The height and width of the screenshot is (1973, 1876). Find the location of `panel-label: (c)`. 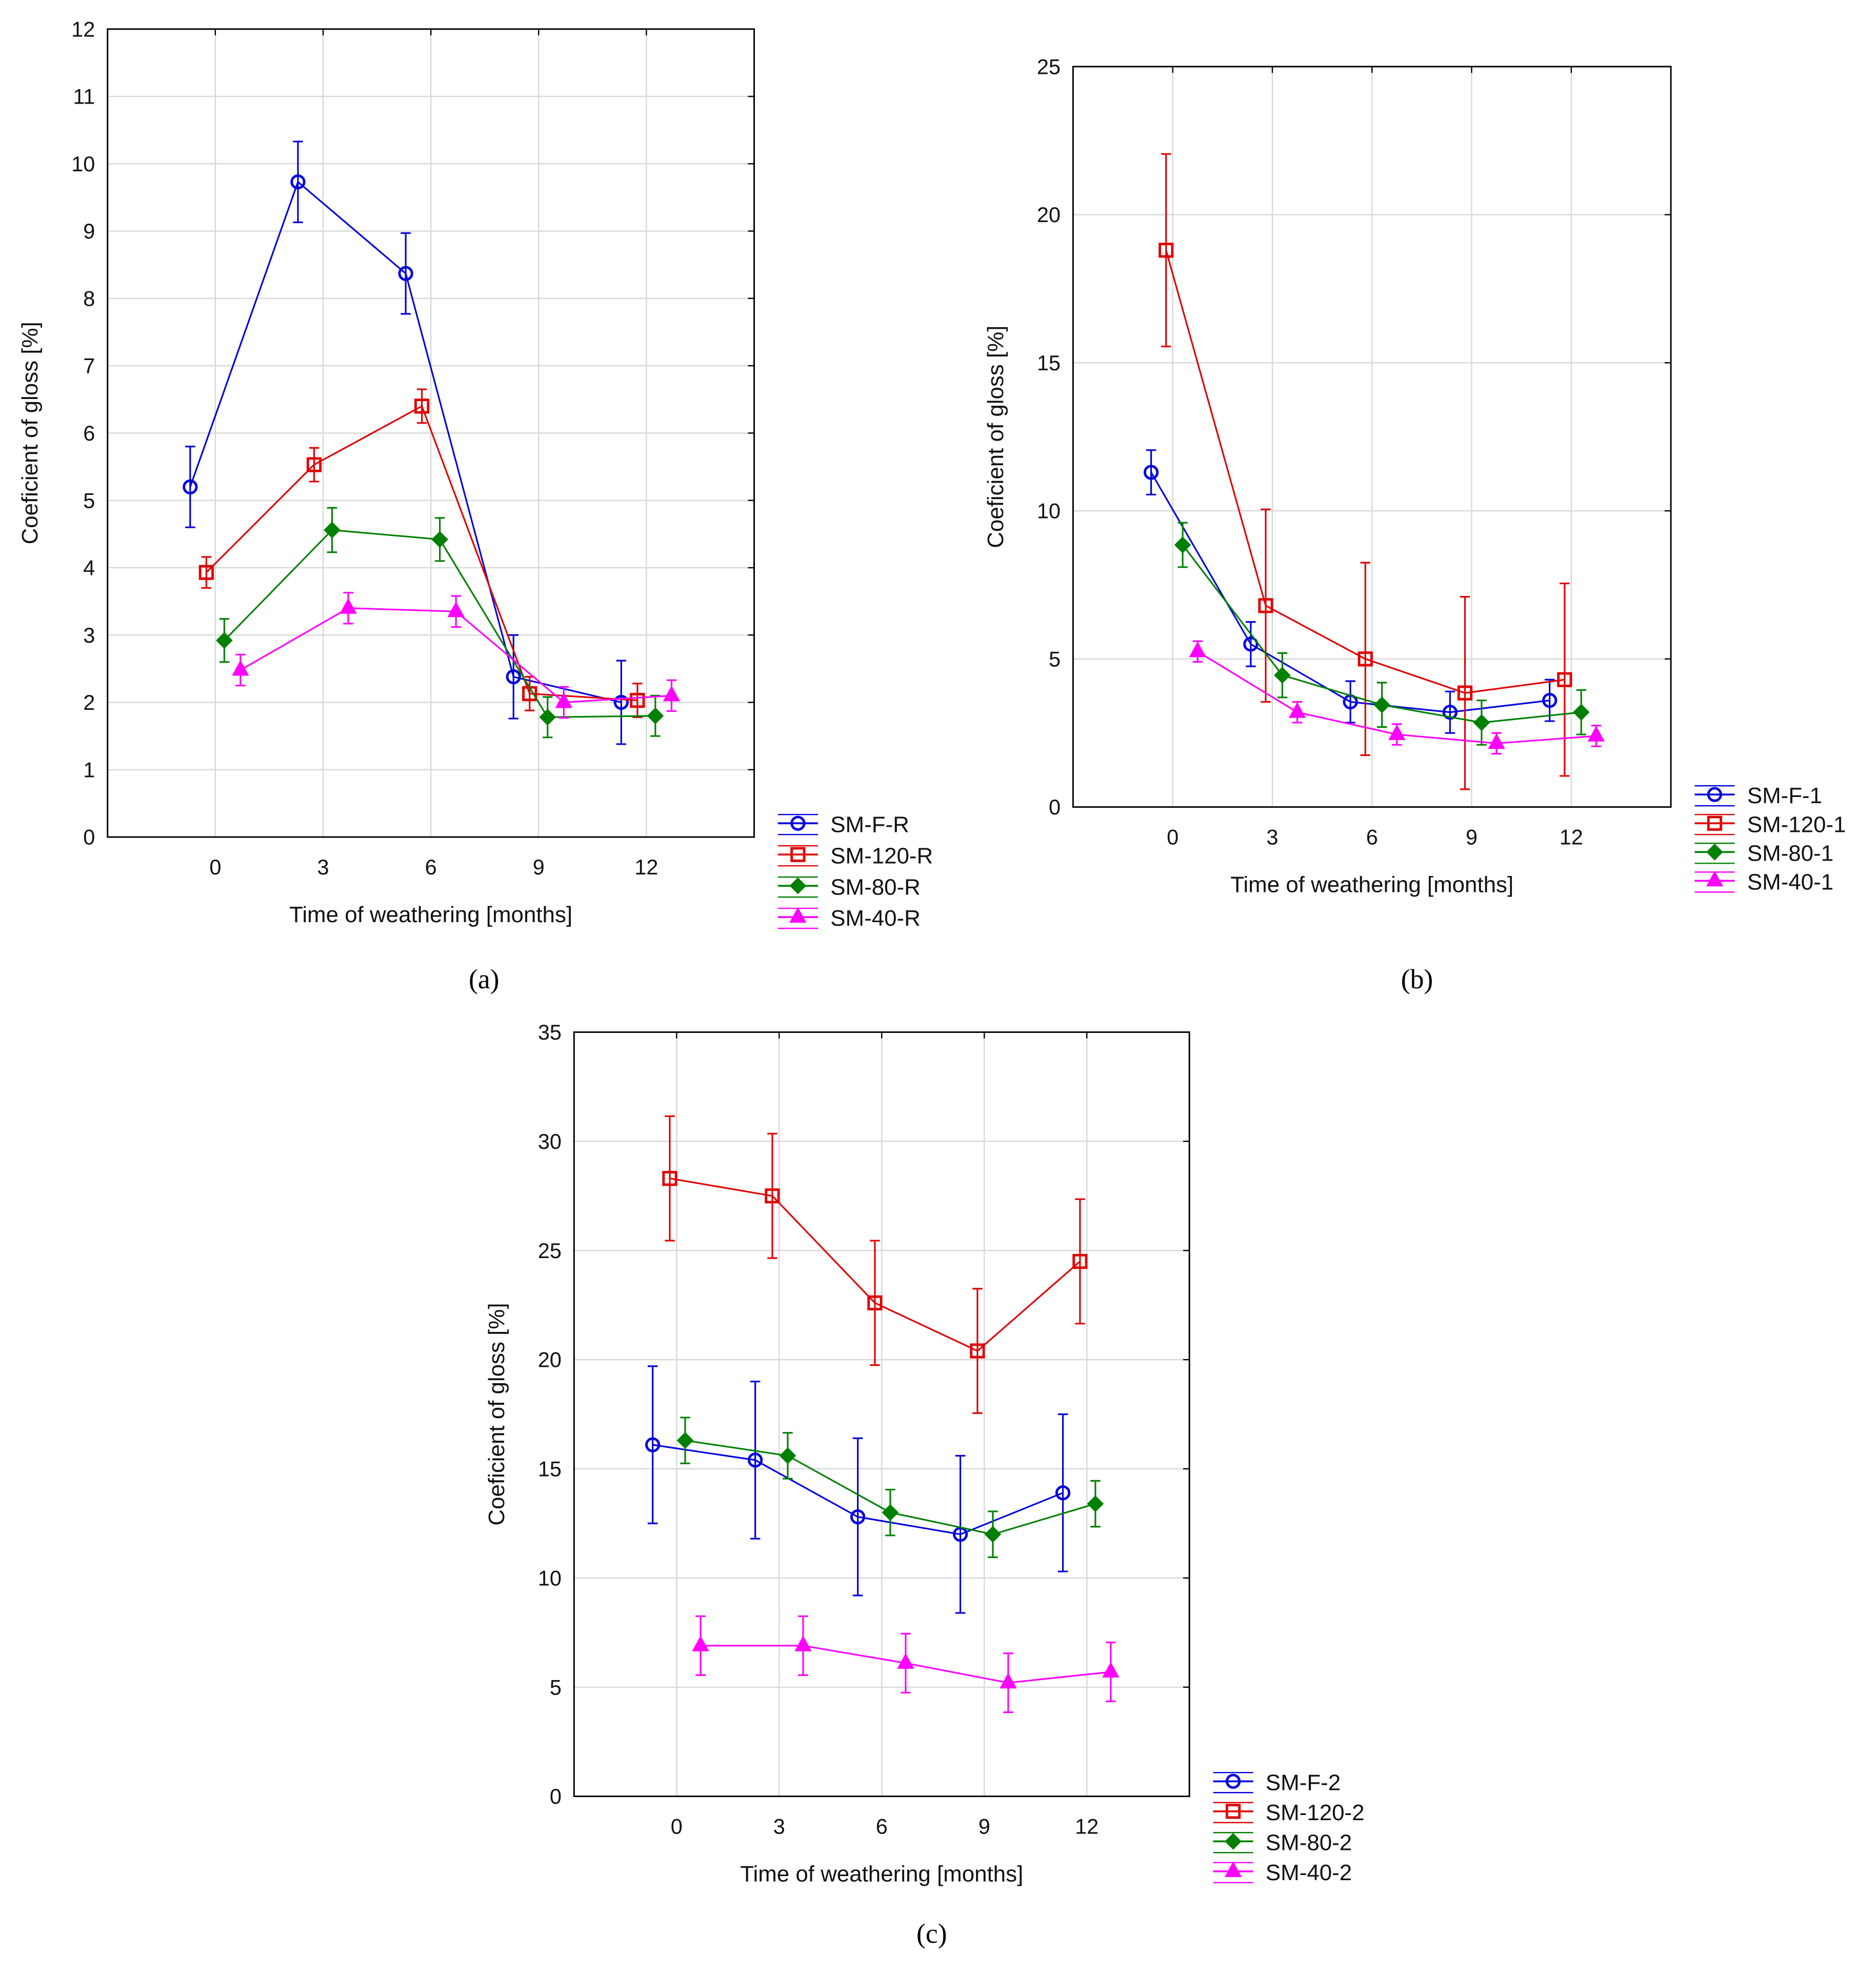

panel-label: (c) is located at coordinates (931, 1933).